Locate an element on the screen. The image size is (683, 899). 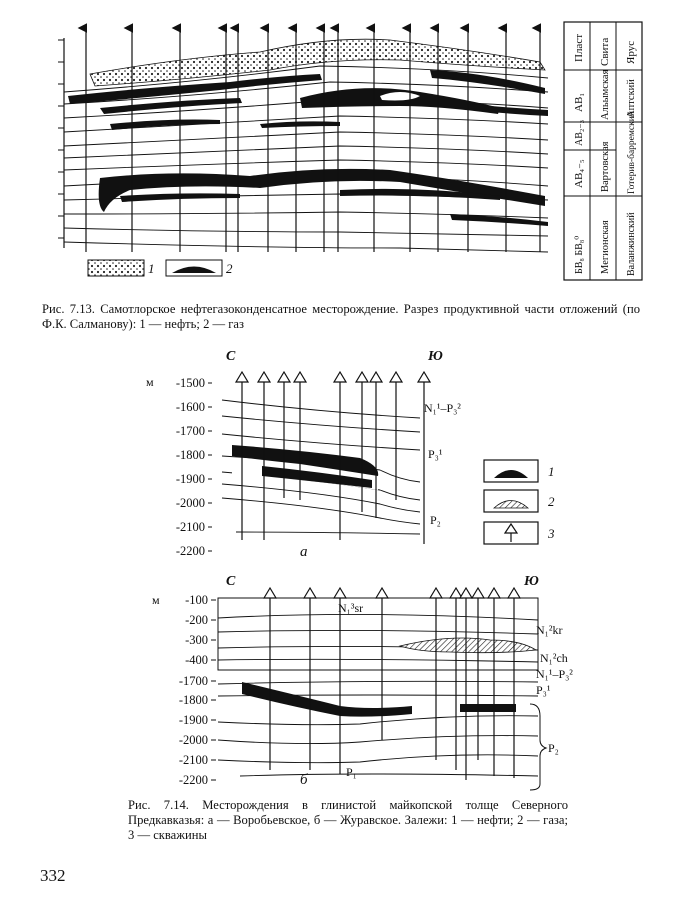
table-svita-3: Вартовская is located at coordinates (605, 166).